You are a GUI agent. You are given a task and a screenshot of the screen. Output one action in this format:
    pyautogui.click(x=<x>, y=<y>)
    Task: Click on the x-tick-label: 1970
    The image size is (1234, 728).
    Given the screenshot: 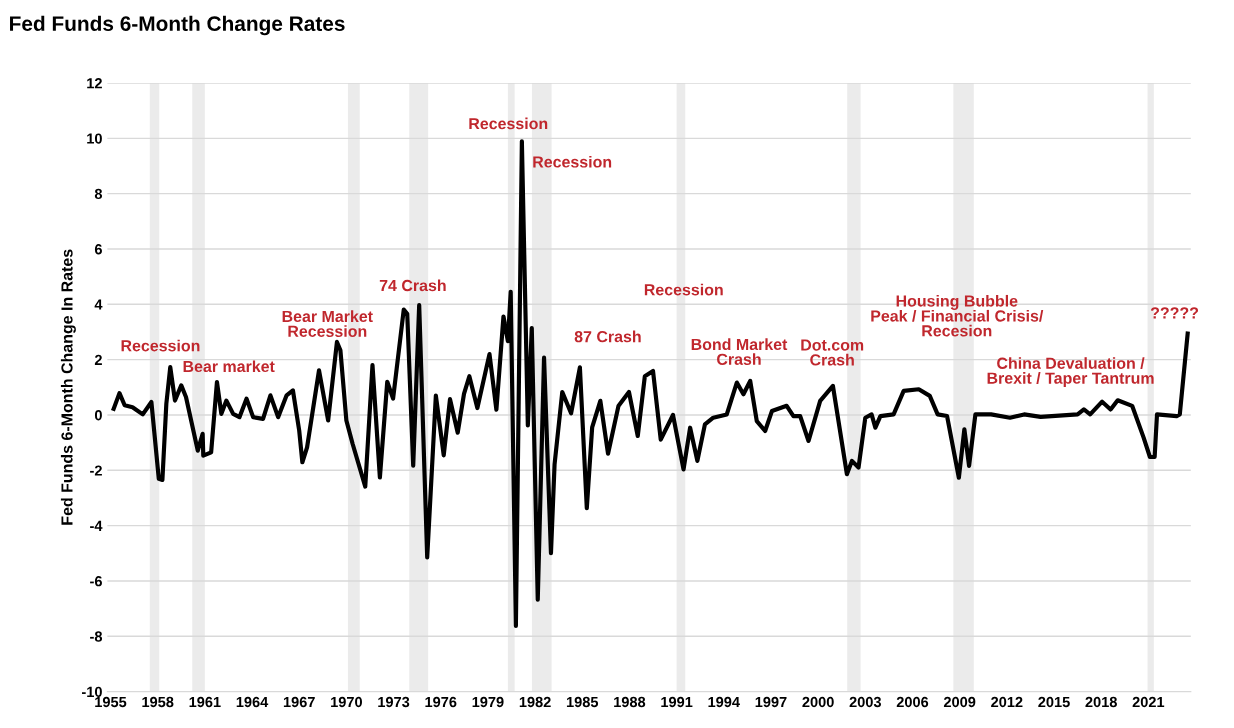 What is the action you would take?
    pyautogui.click(x=346, y=702)
    